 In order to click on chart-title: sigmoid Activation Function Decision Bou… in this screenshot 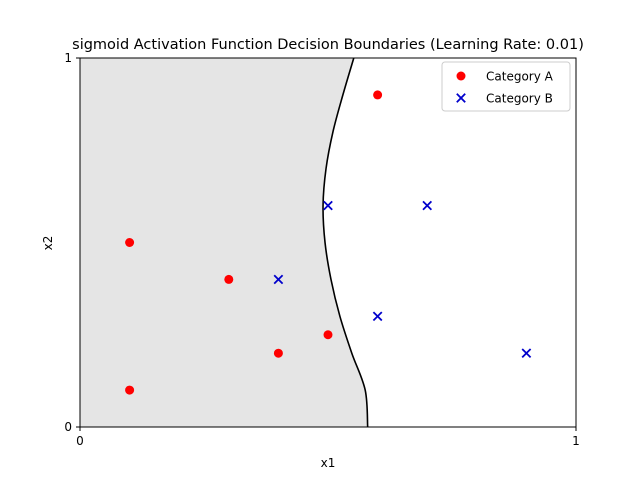, I will do `click(328, 45)`.